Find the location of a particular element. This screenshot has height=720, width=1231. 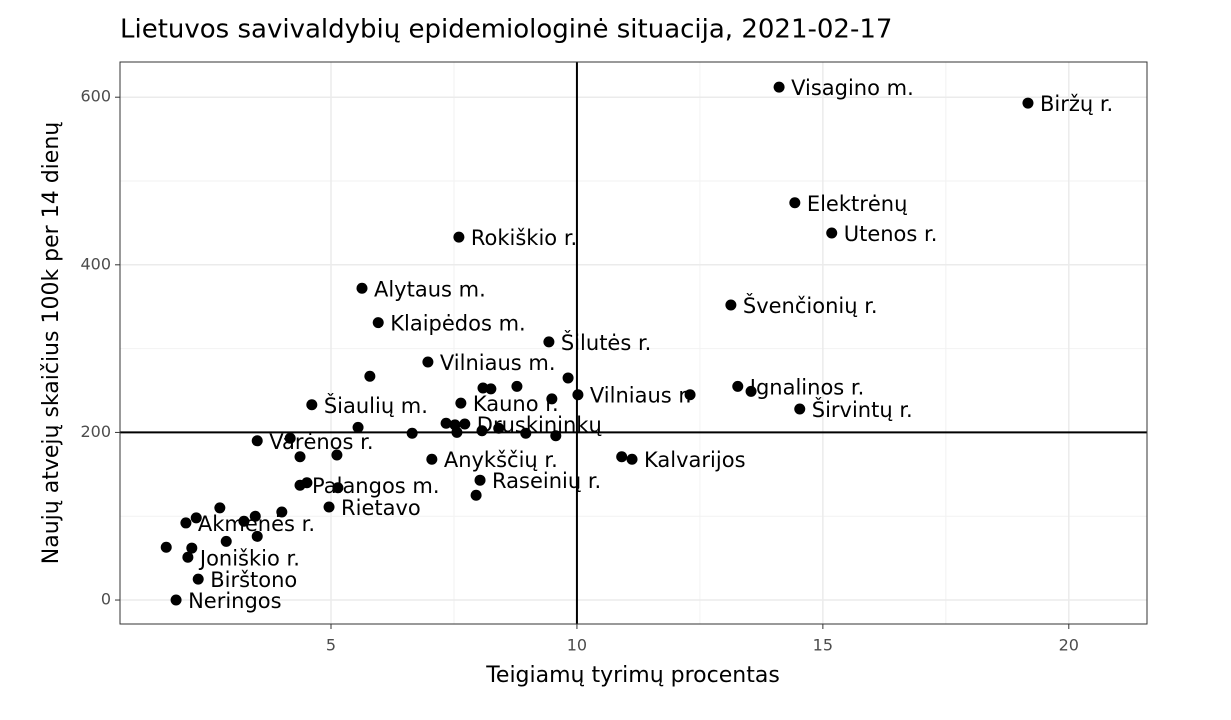

x-axis-title: Teigiamų tyrimų procentas is located at coordinates (632, 675).